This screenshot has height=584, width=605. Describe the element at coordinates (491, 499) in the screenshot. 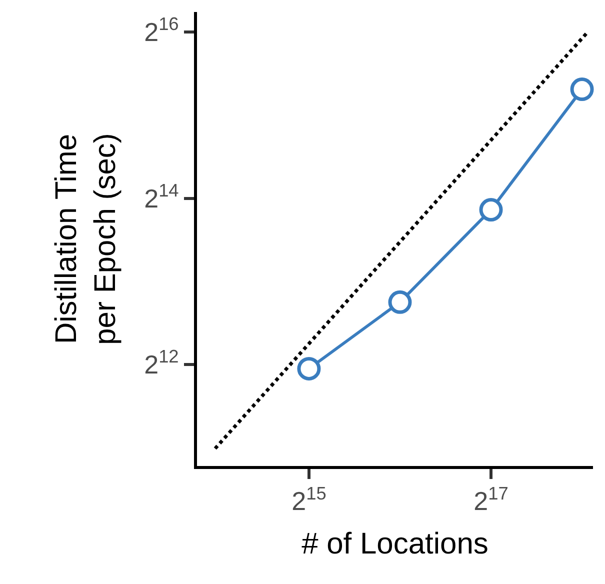

I see `x-tick-label: 2$^{17}$` at that location.